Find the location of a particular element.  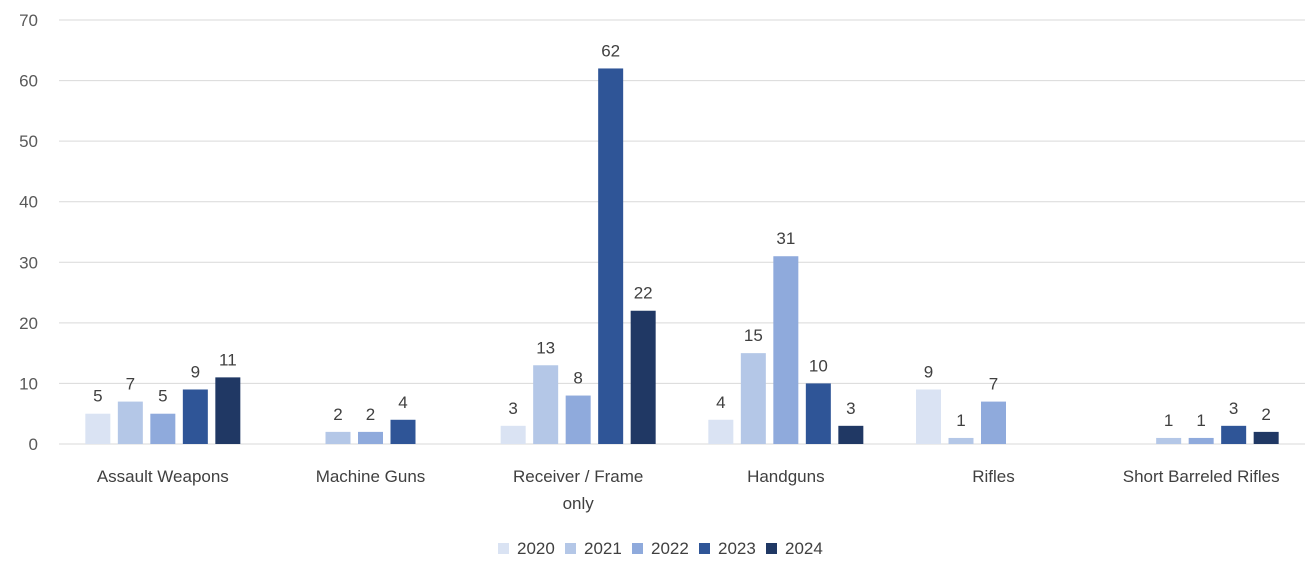

category-label: Receiver / Frame is located at coordinates (578, 476).